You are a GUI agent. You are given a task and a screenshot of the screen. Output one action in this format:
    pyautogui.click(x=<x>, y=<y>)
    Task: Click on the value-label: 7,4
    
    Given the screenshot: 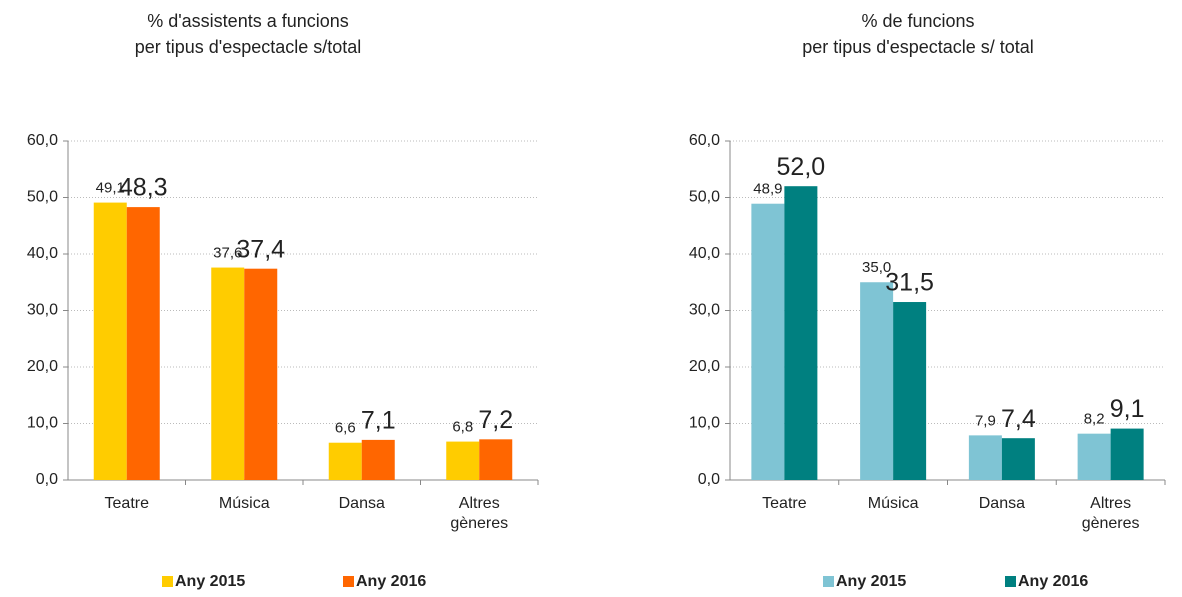 What is the action you would take?
    pyautogui.click(x=1018, y=419)
    